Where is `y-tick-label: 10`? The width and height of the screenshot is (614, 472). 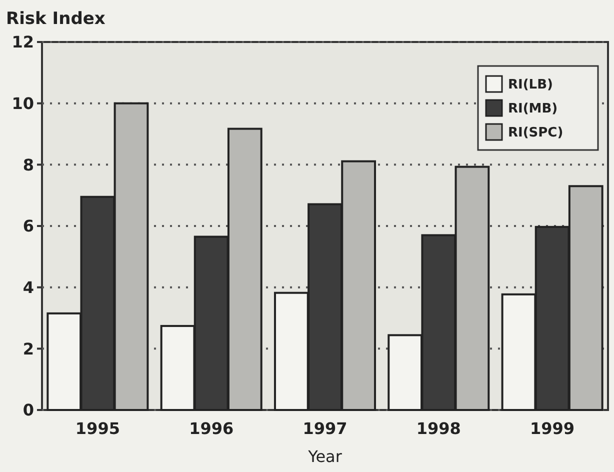
y-tick-label: 10 is located at coordinates (23, 103).